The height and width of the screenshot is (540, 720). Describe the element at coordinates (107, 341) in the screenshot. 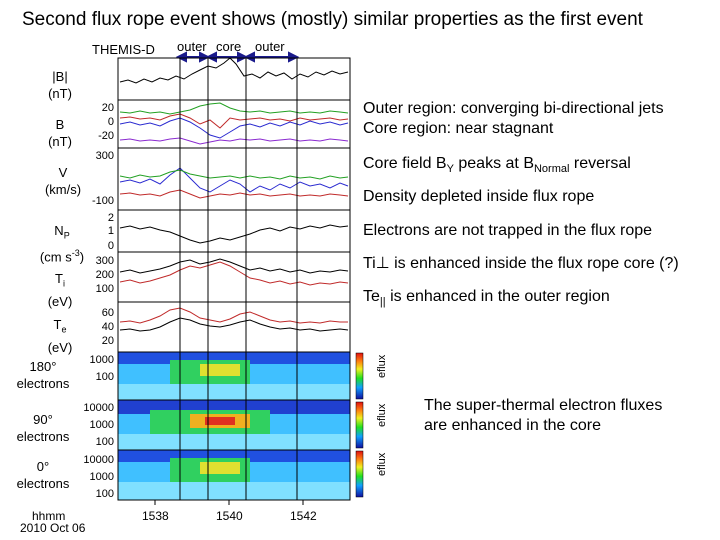

I see `tick-te-20: 20` at that location.